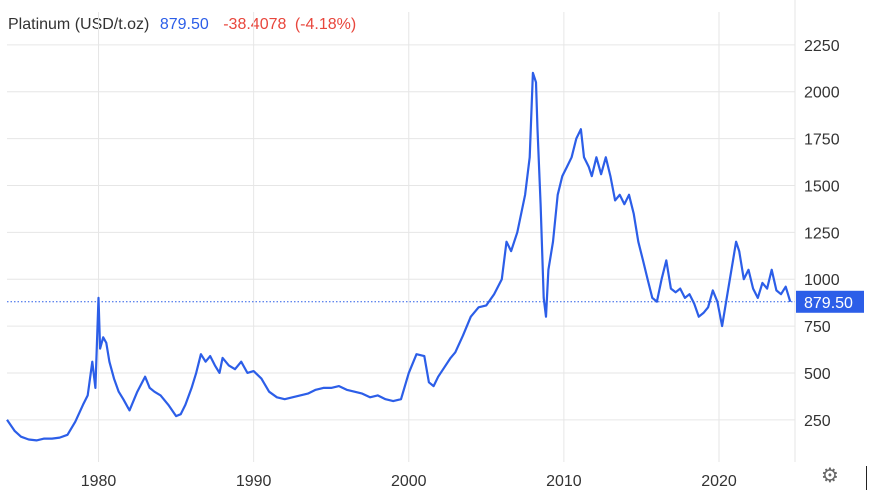 This screenshot has width=878, height=495. I want to click on price-change: -38.4078, so click(255, 24).